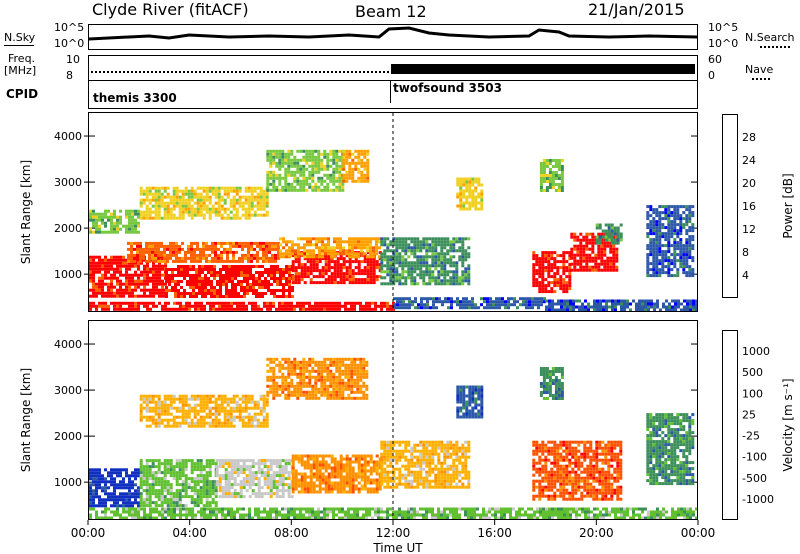 The image size is (800, 554). What do you see at coordinates (775, 47) in the screenshot?
I see `nsearch-legend-line` at bounding box center [775, 47].